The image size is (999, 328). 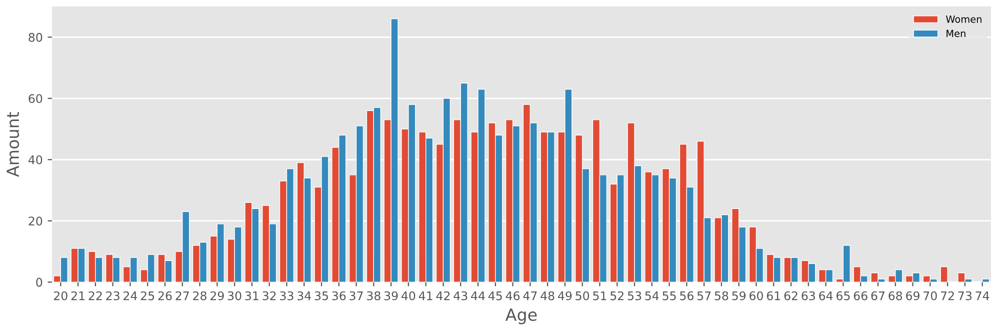 What do you see at coordinates (478, 295) in the screenshot?
I see `x-tick-label: 44` at bounding box center [478, 295].